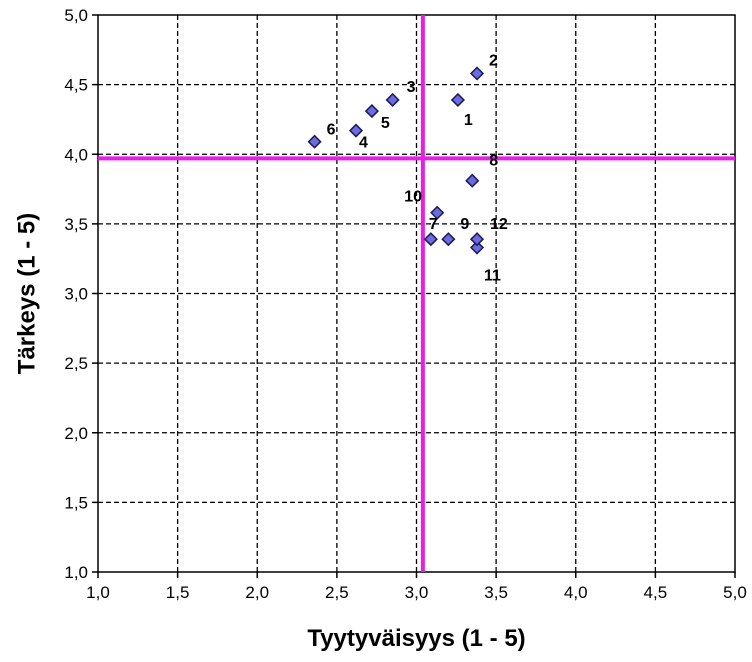 The width and height of the screenshot is (752, 662). I want to click on y-tick-label: 4,5, so click(76, 85).